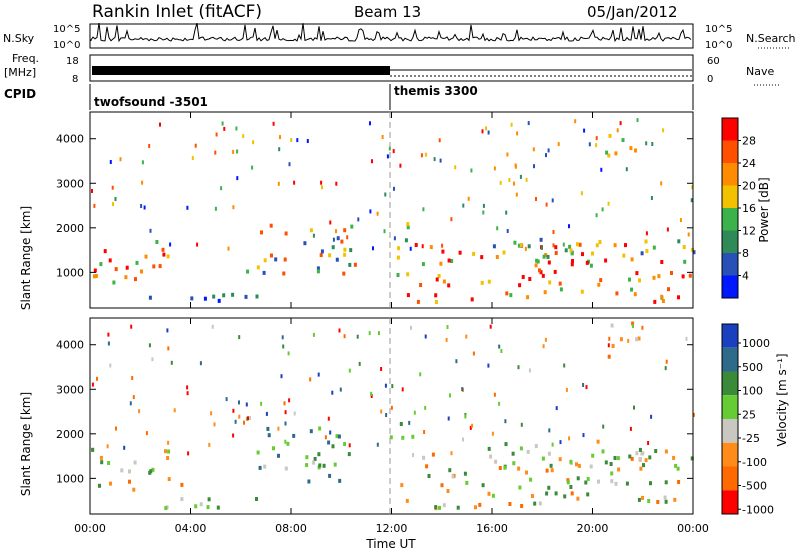 Image resolution: width=800 pixels, height=554 pixels. I want to click on nave-label: Nave, so click(760, 71).